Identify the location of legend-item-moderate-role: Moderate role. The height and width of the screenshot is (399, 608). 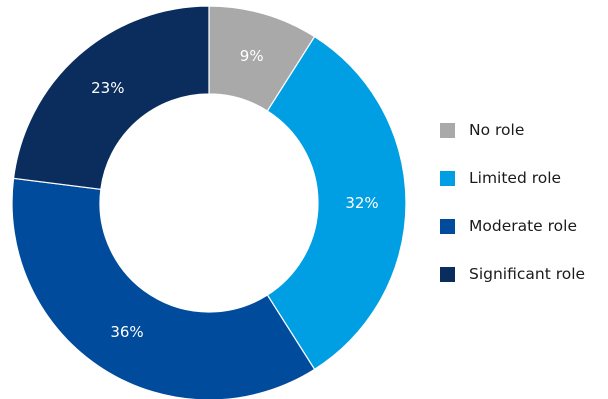
(512, 226).